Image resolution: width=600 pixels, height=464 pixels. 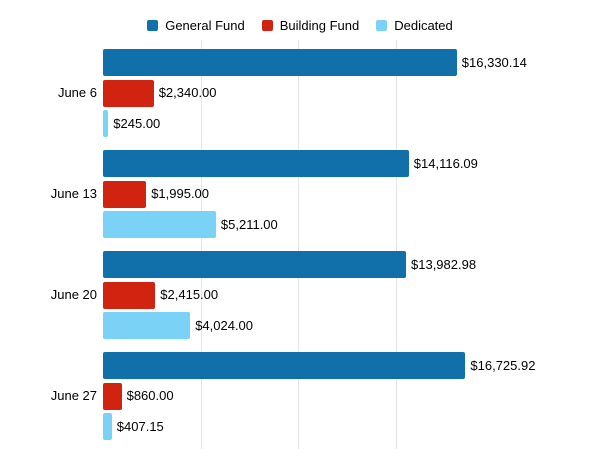 I want to click on category-label-june-20: June 20, so click(x=73, y=294).